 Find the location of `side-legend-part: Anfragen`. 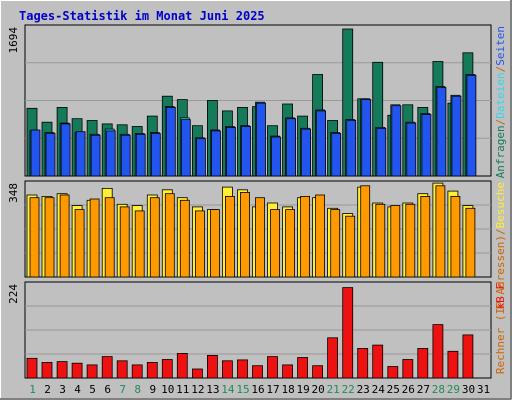

side-legend-part: Anfragen is located at coordinates (500, 151).